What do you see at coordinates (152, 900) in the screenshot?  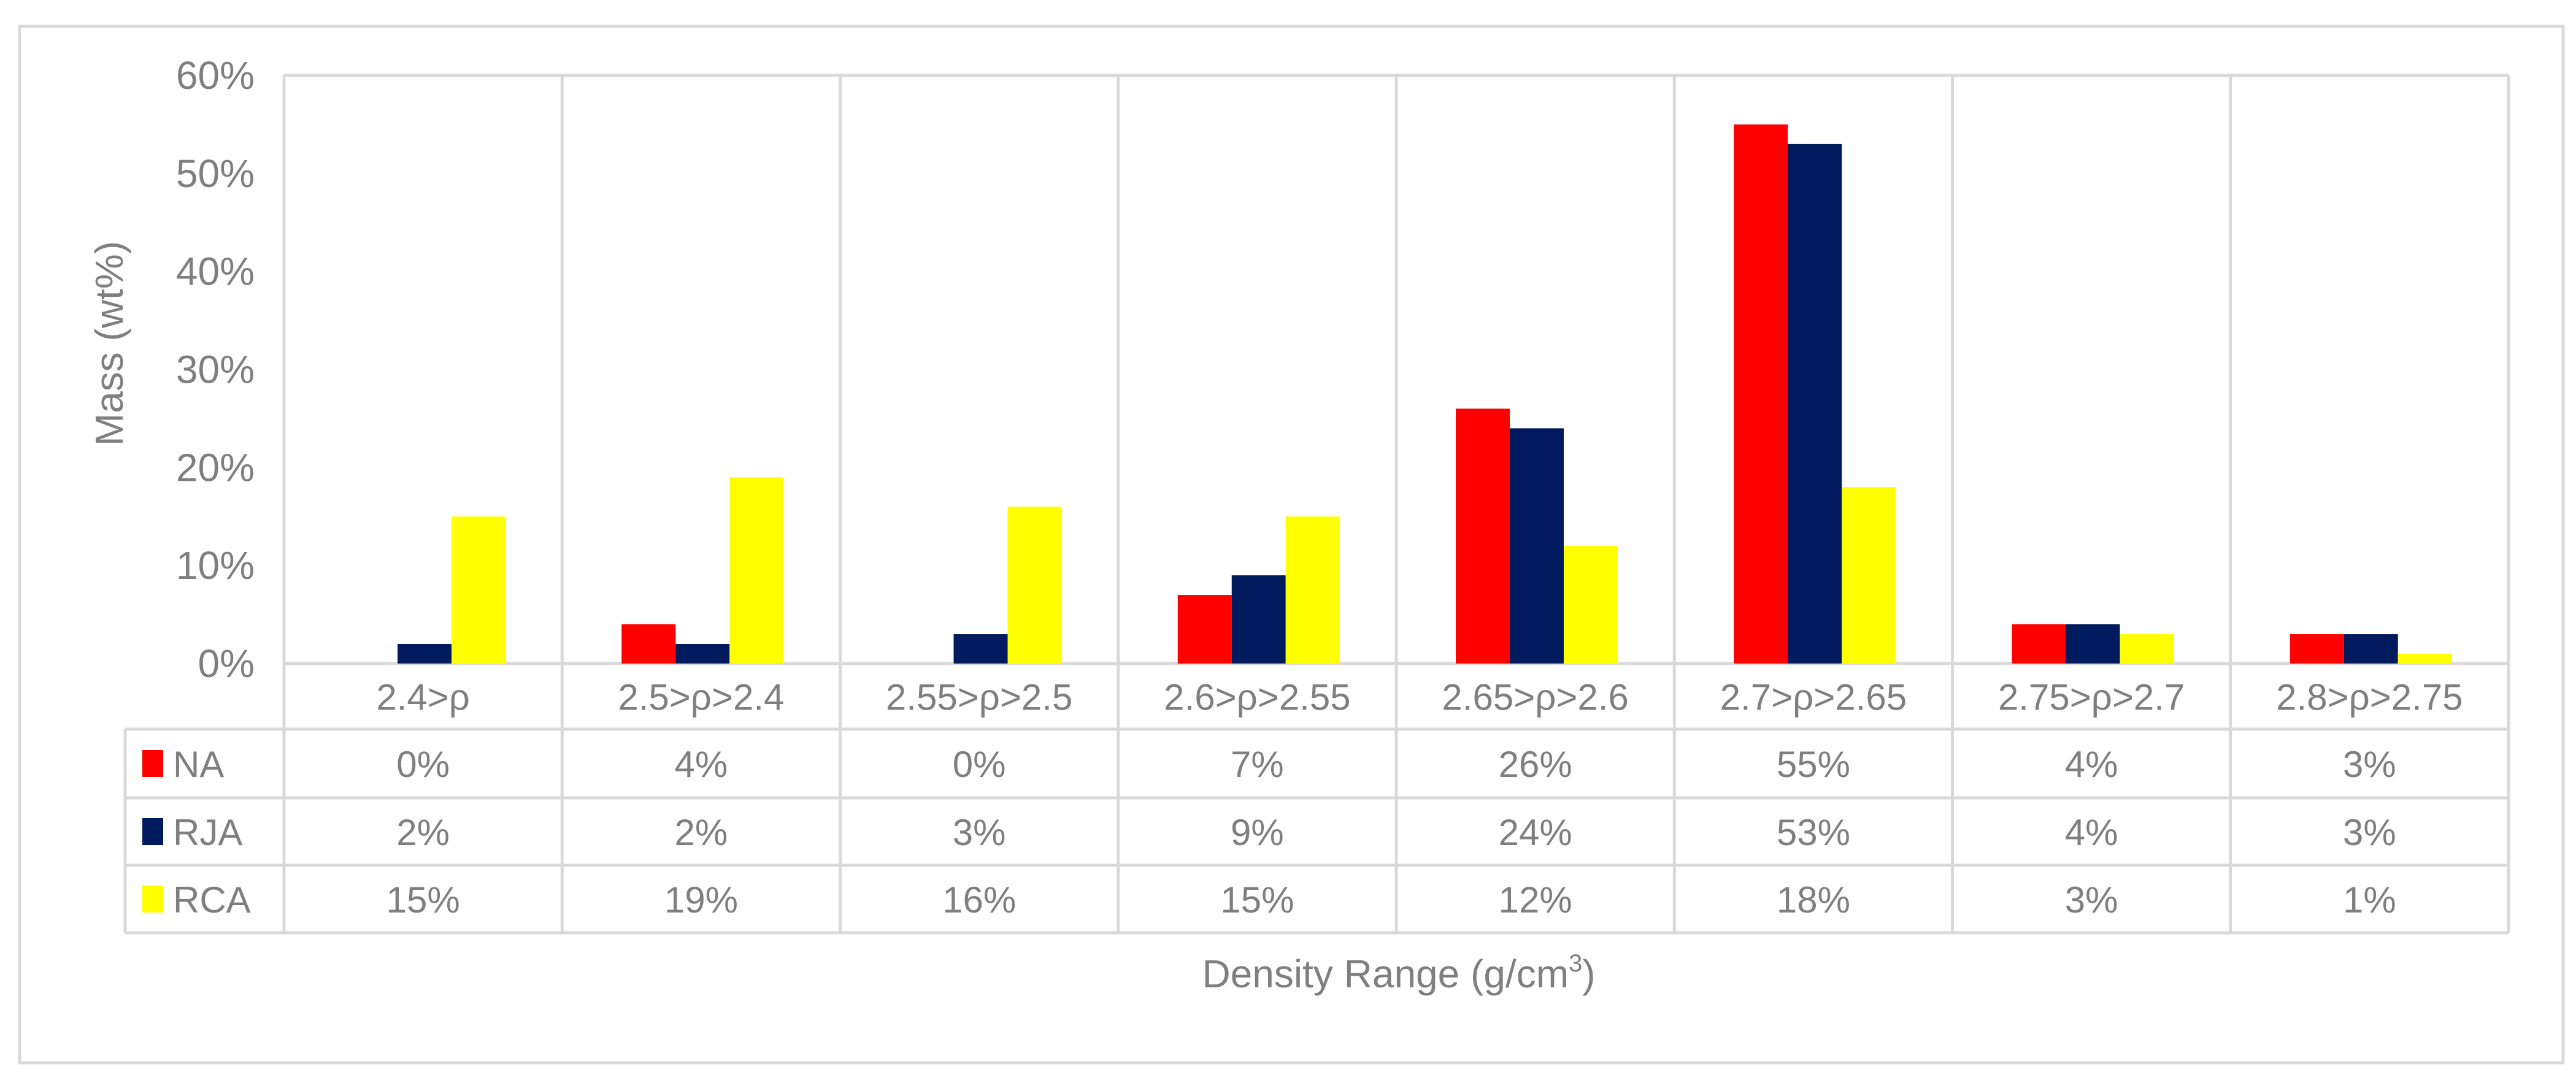 I see `legend-key-rca` at bounding box center [152, 900].